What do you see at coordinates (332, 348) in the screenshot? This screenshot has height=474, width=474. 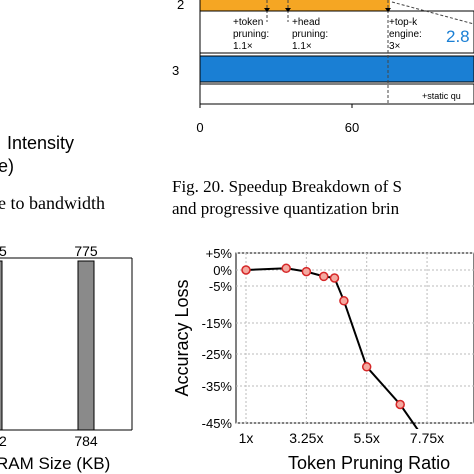 I see `accuracy-series-line` at bounding box center [332, 348].